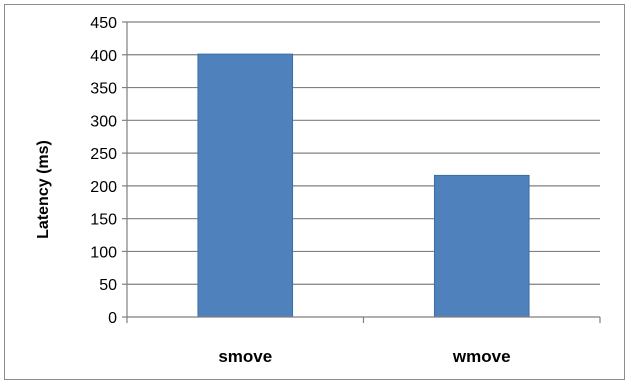 The image size is (631, 385). What do you see at coordinates (103, 89) in the screenshot?
I see `y-tick-label: 350` at bounding box center [103, 89].